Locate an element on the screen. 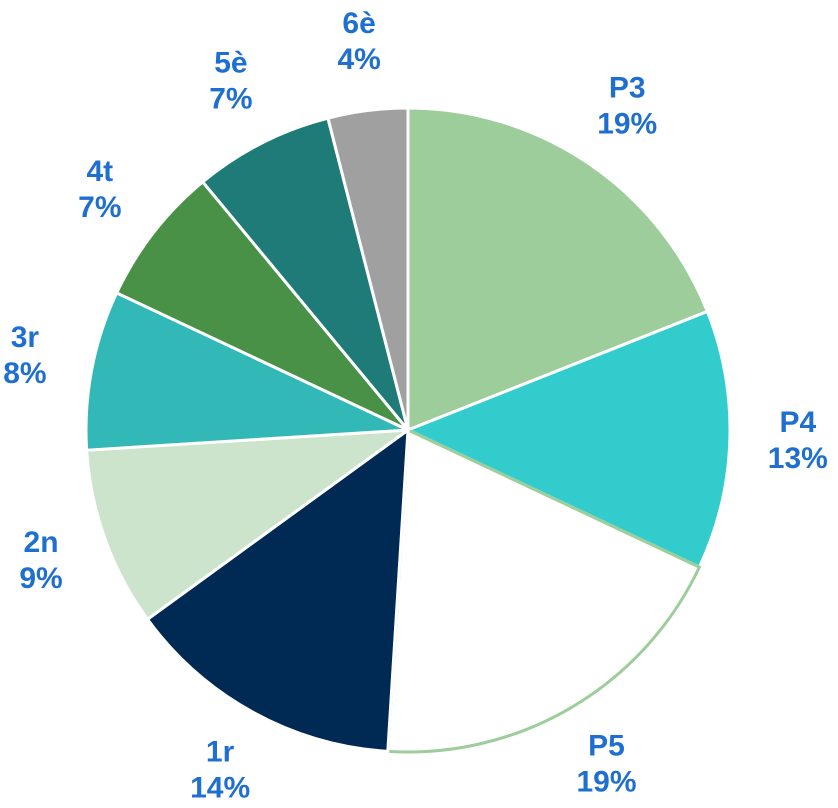 This screenshot has height=808, width=838. slice-label: 1r is located at coordinates (220, 752).